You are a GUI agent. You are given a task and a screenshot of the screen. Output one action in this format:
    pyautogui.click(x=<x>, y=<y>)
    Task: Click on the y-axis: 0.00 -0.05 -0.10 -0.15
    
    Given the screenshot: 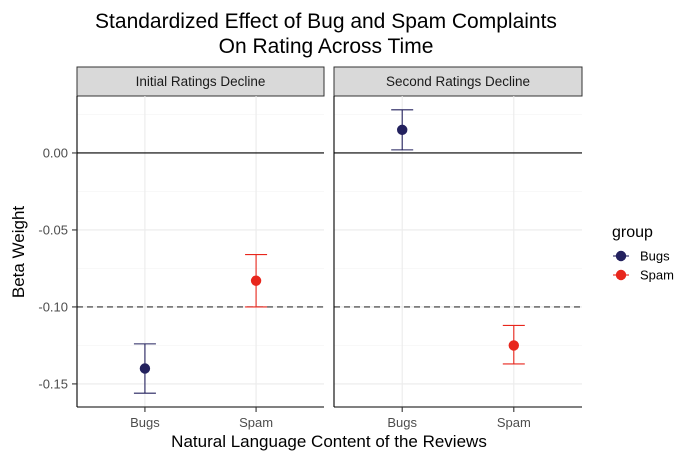 What is the action you would take?
    pyautogui.click(x=57, y=268)
    